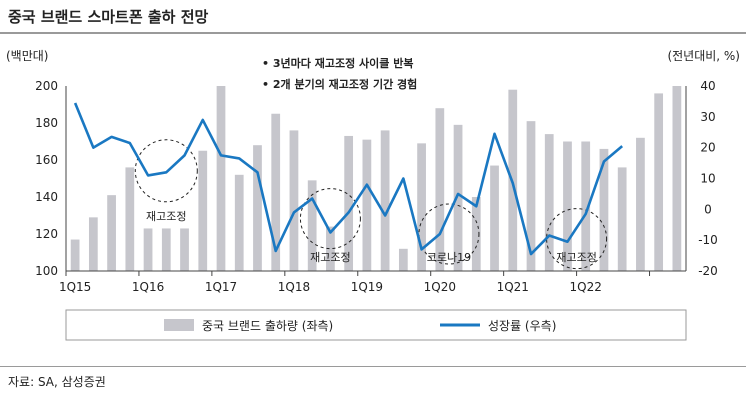  Describe the element at coordinates (708, 209) in the screenshot. I see `right-tick-2: 0` at that location.